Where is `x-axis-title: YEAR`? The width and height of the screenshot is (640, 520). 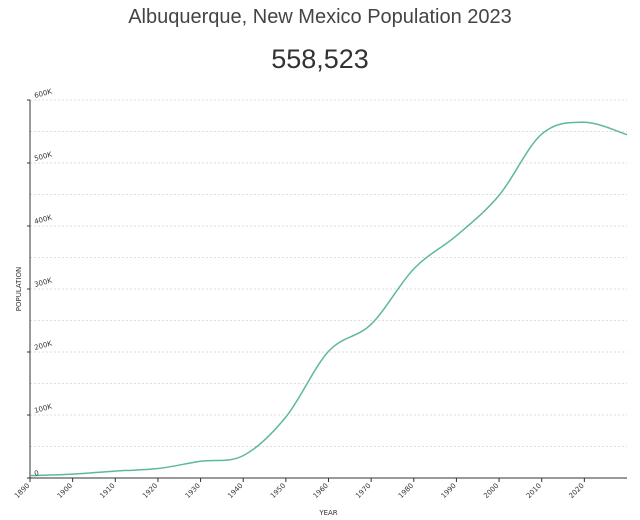
x-axis-title: YEAR is located at coordinates (327, 513).